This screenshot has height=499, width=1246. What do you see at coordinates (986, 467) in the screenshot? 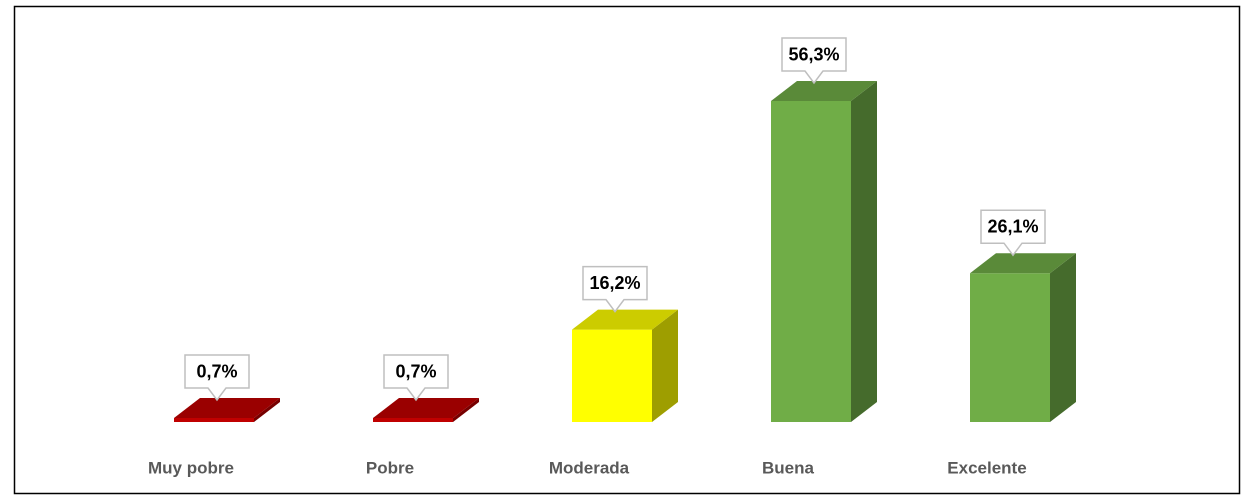
I see `x-tick-label: Excelente` at bounding box center [986, 467].